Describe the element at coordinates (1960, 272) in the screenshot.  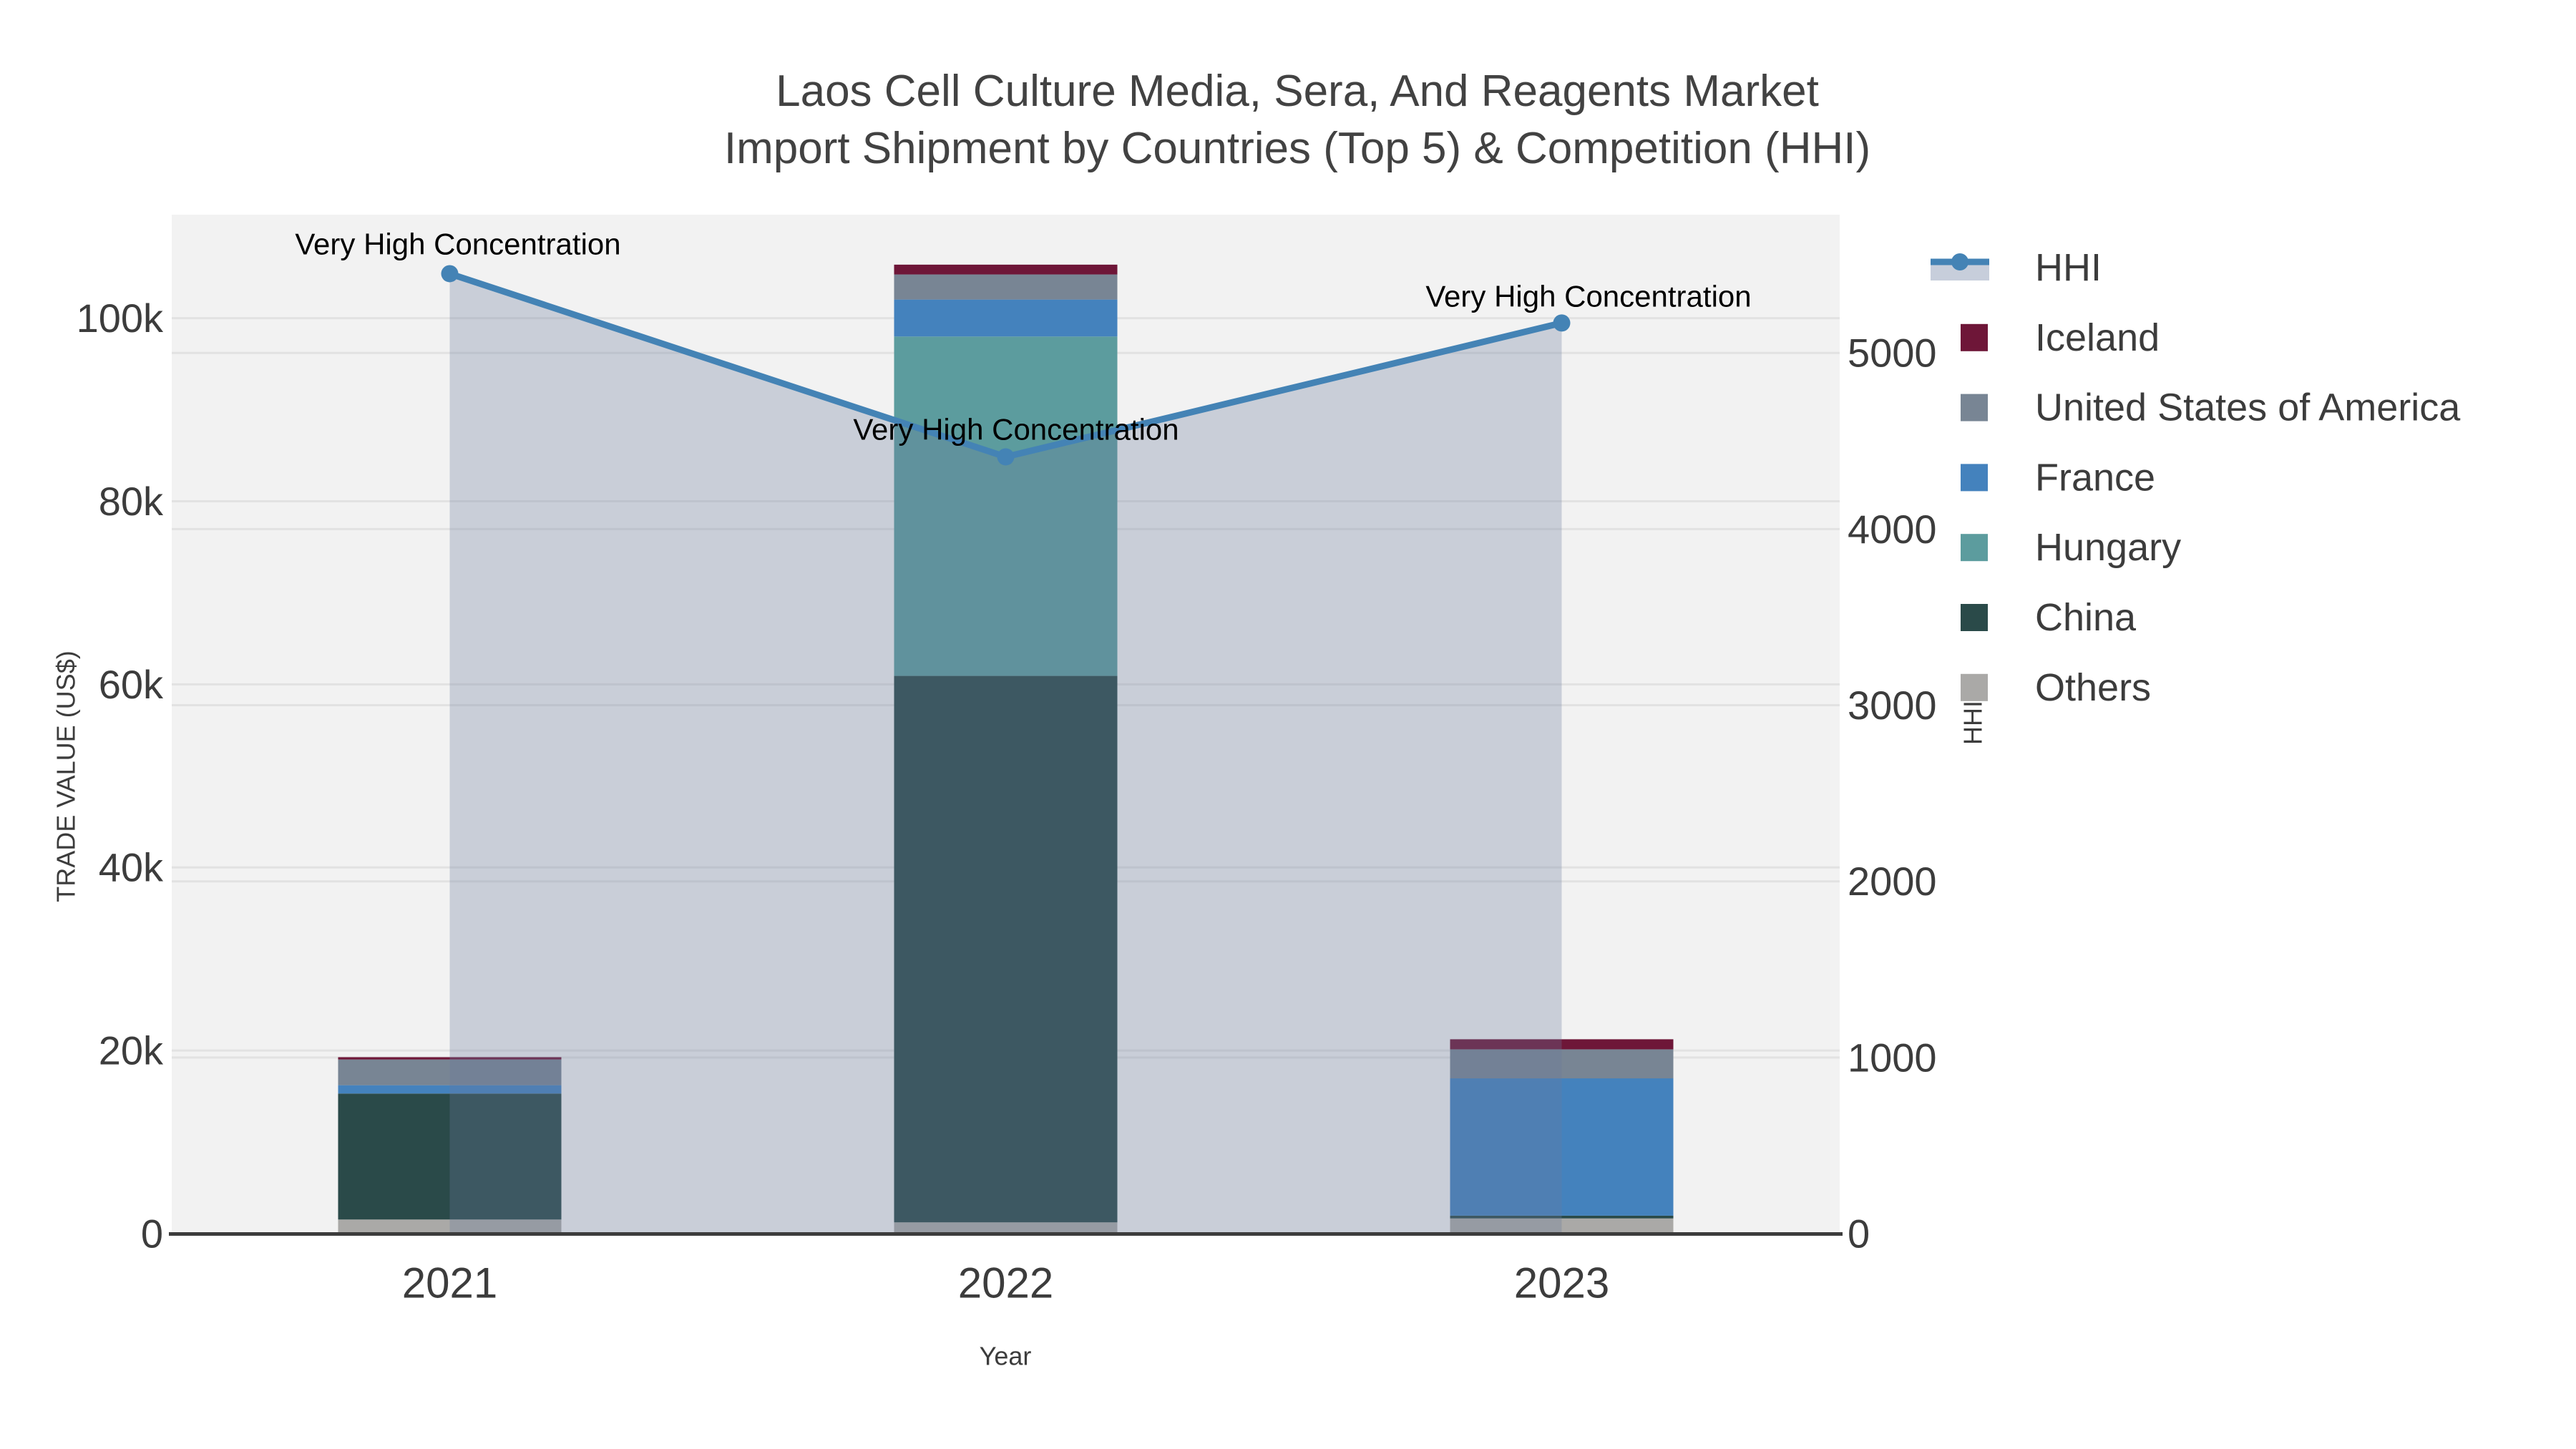
I see `legend-hhi-fill-swatch` at that location.